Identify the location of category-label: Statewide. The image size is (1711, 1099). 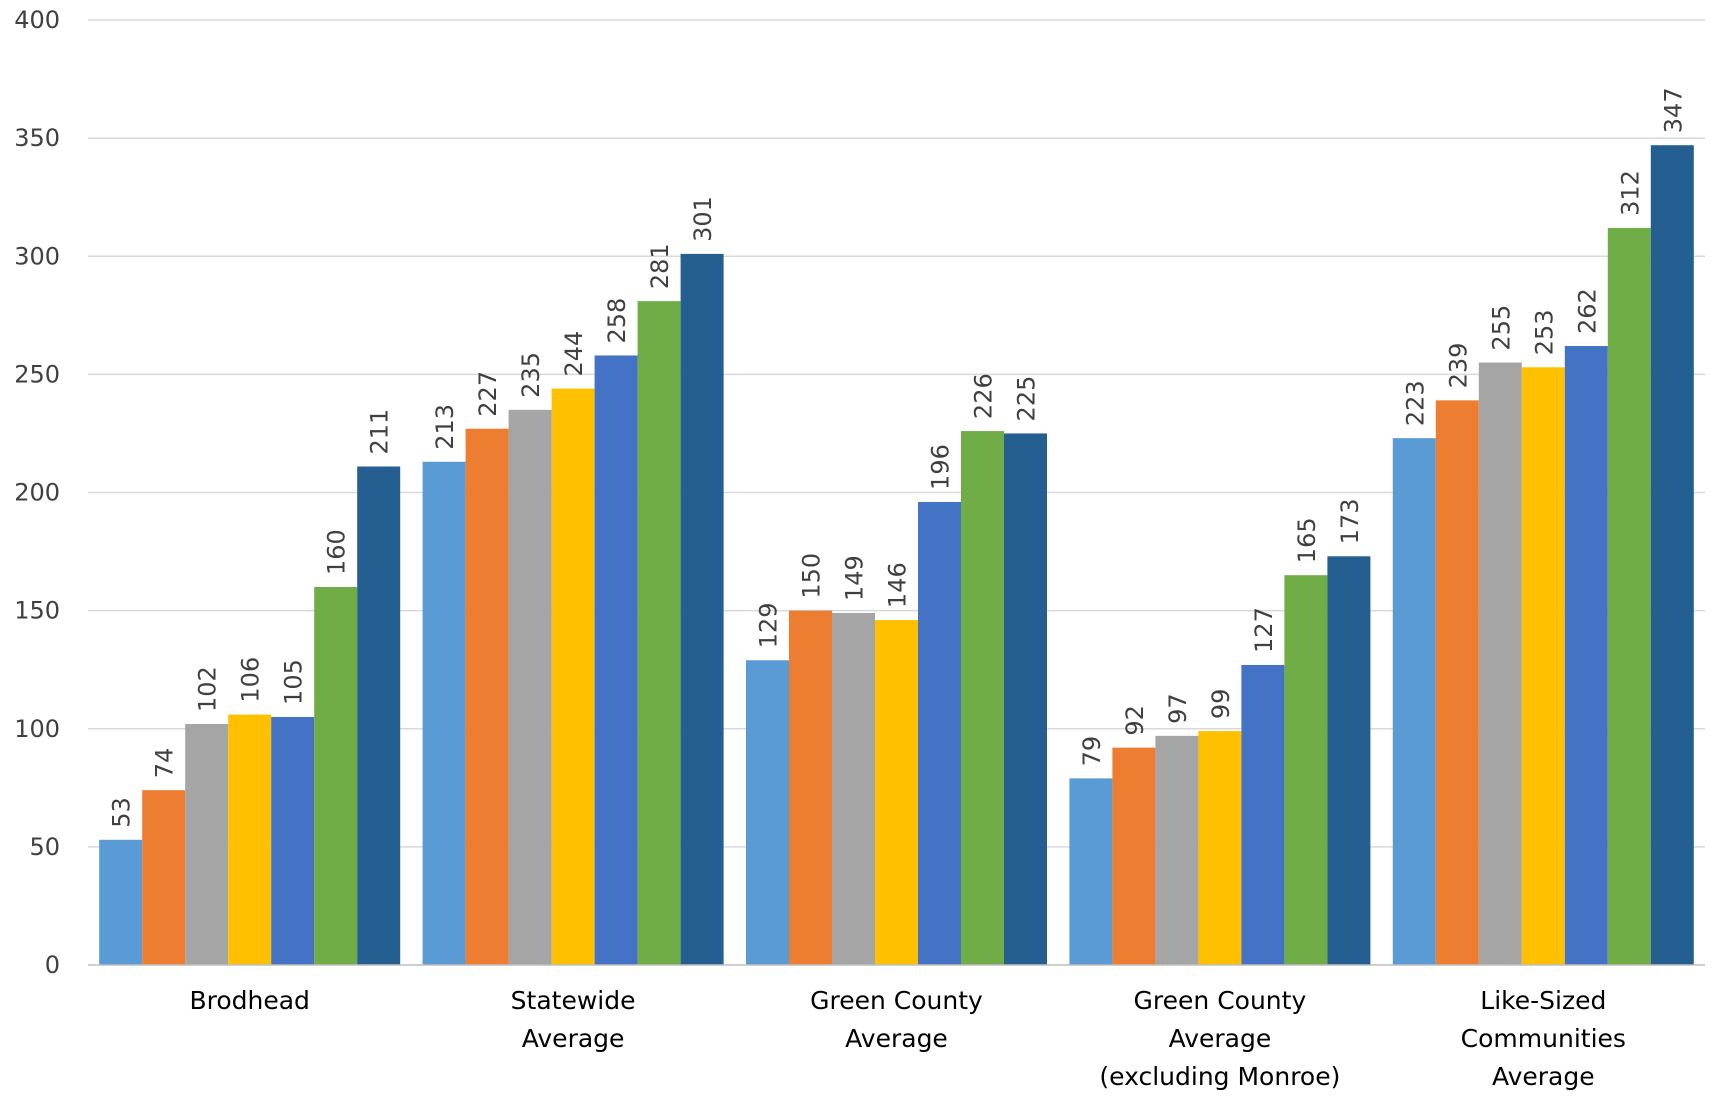
(573, 1000).